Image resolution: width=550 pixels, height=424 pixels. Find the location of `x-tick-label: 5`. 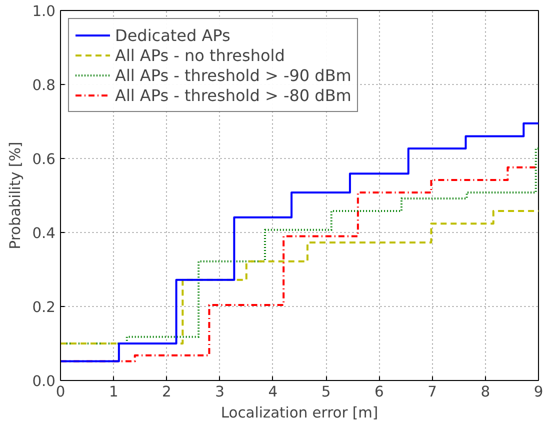

x-tick-label: 5 is located at coordinates (326, 392).